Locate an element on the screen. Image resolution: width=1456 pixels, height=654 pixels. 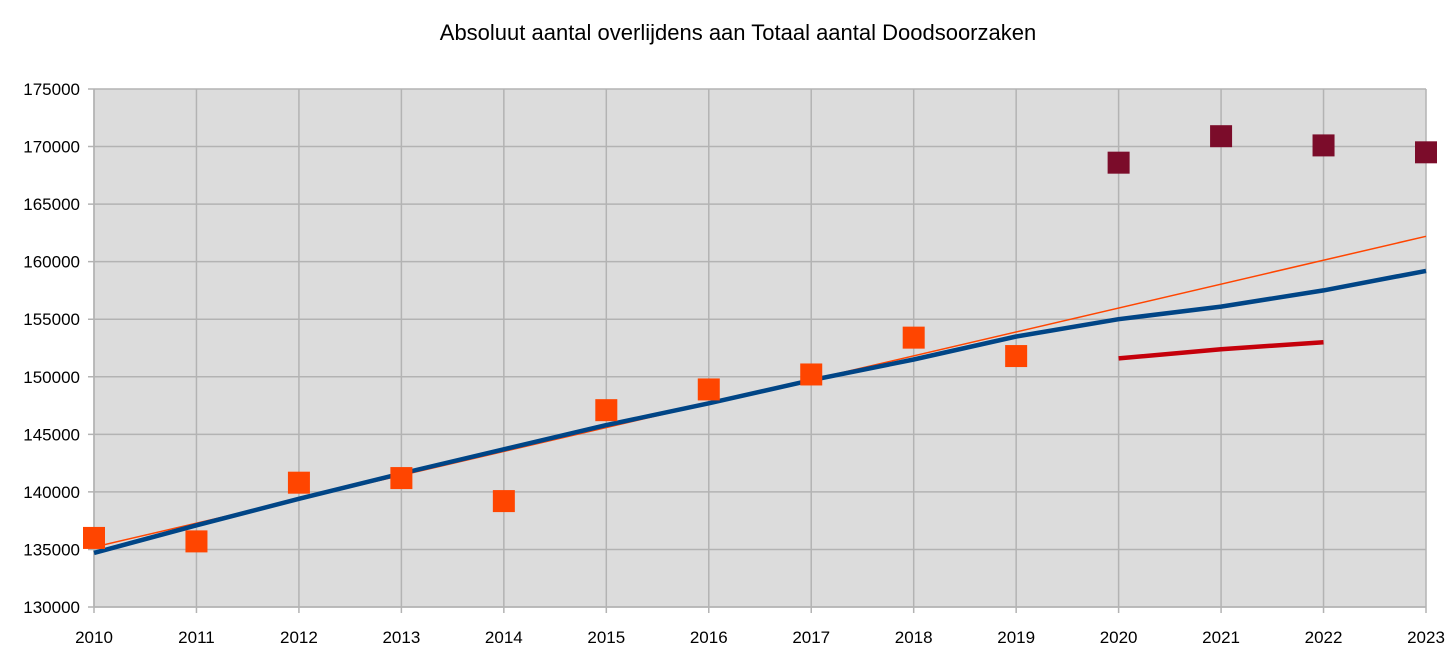
series-4-line is located at coordinates (1221, 350).